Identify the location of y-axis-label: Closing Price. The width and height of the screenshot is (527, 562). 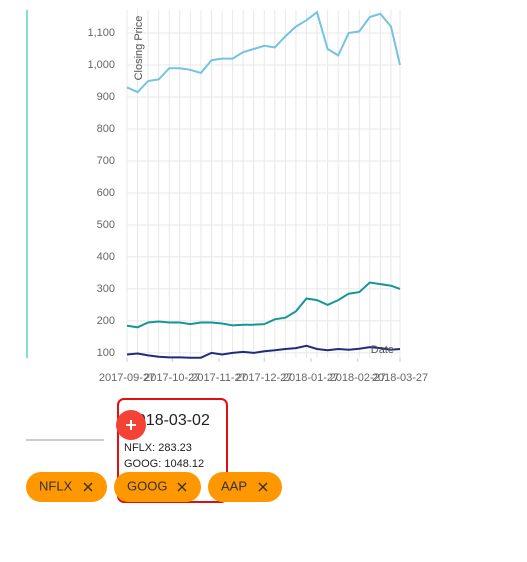
(139, 48).